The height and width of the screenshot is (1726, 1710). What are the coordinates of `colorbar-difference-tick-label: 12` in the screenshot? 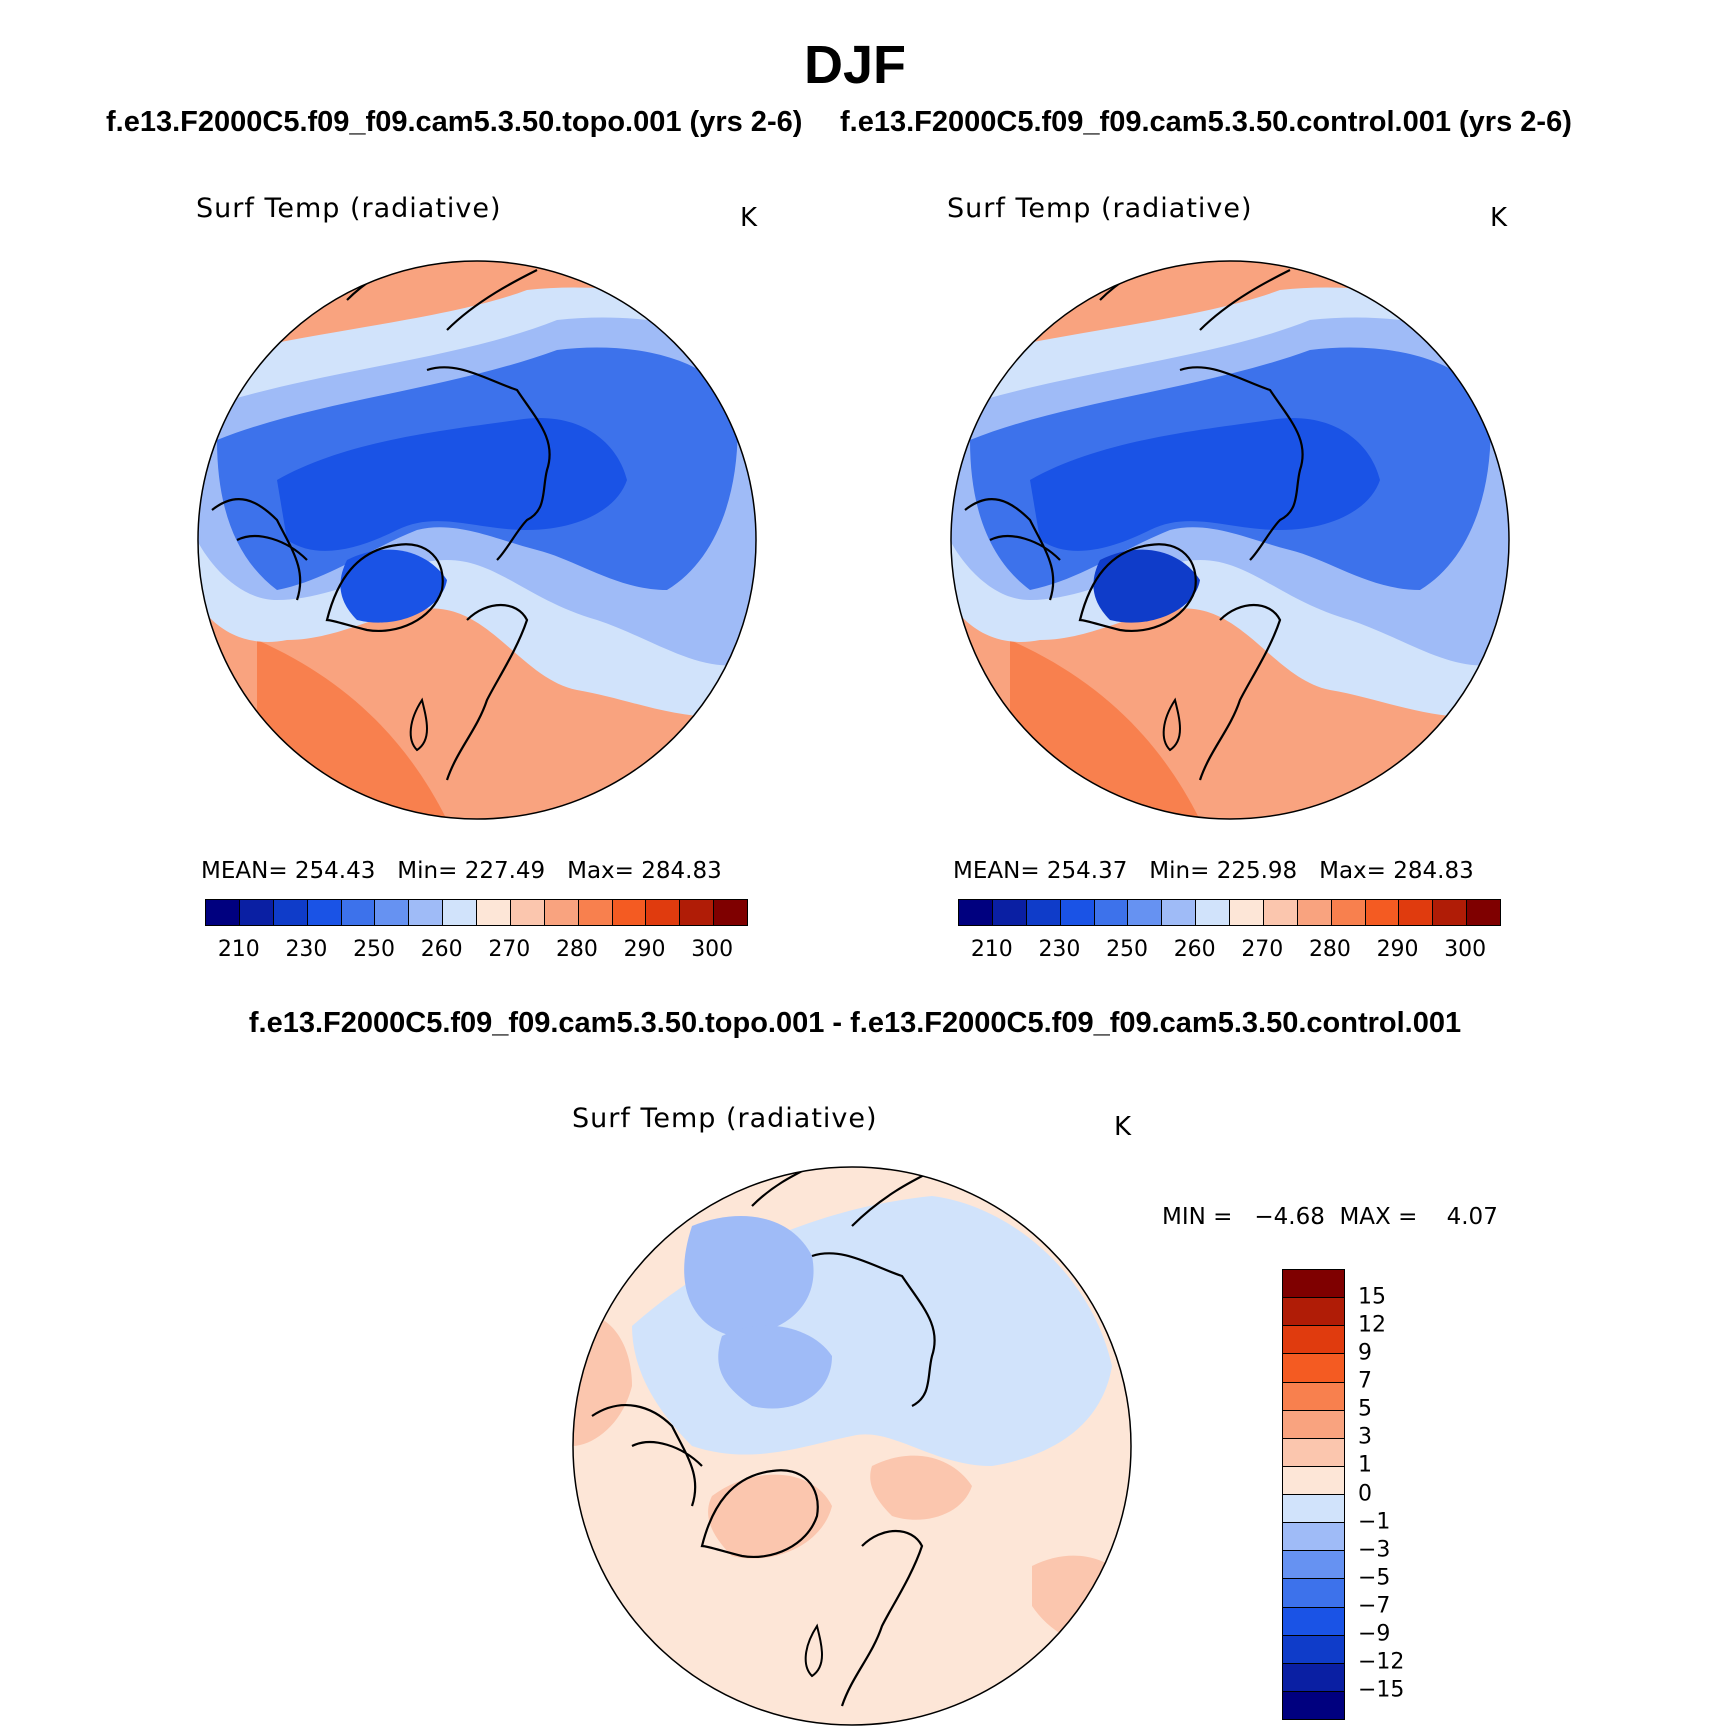 It's located at (1372, 1325).